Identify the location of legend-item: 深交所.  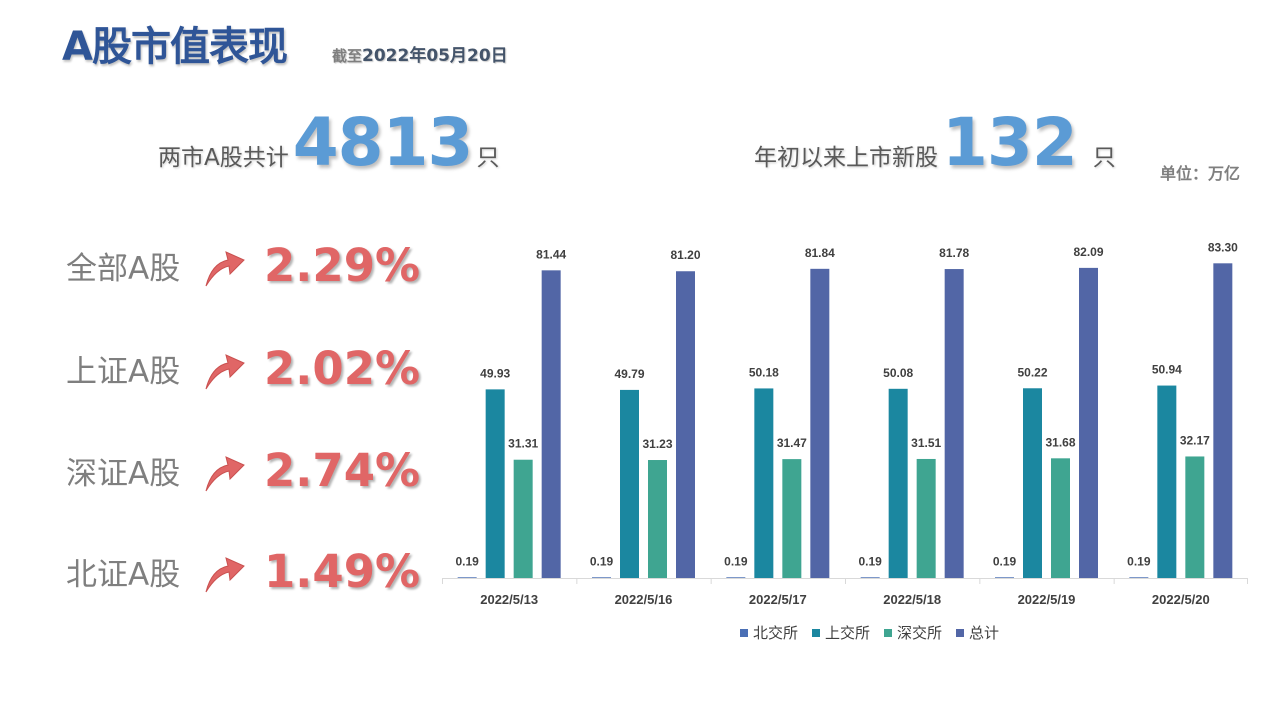
(913, 632).